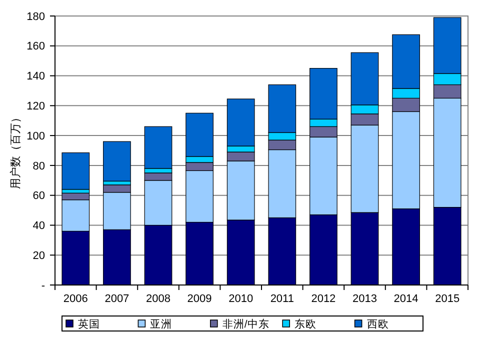  I want to click on x-tick-label: 2007, so click(117, 299).